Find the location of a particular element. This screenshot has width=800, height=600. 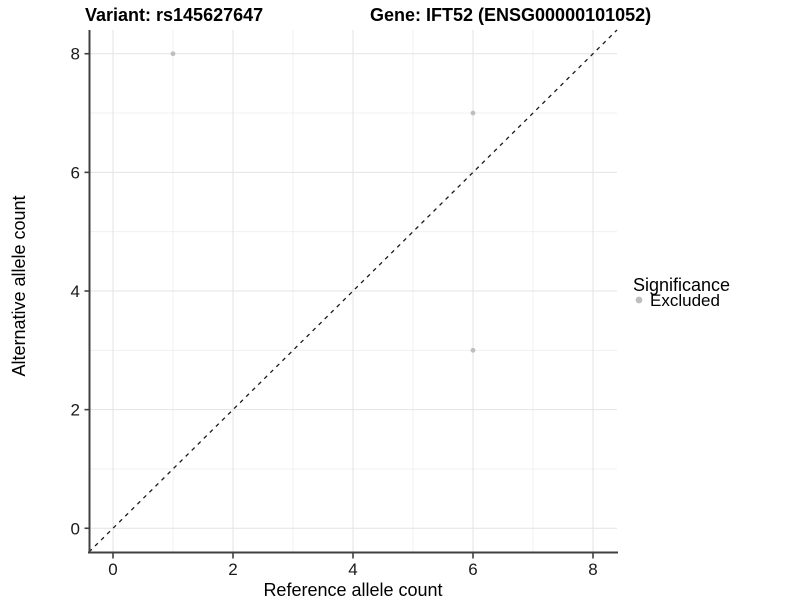

x-tick-label: 0 is located at coordinates (112, 569).